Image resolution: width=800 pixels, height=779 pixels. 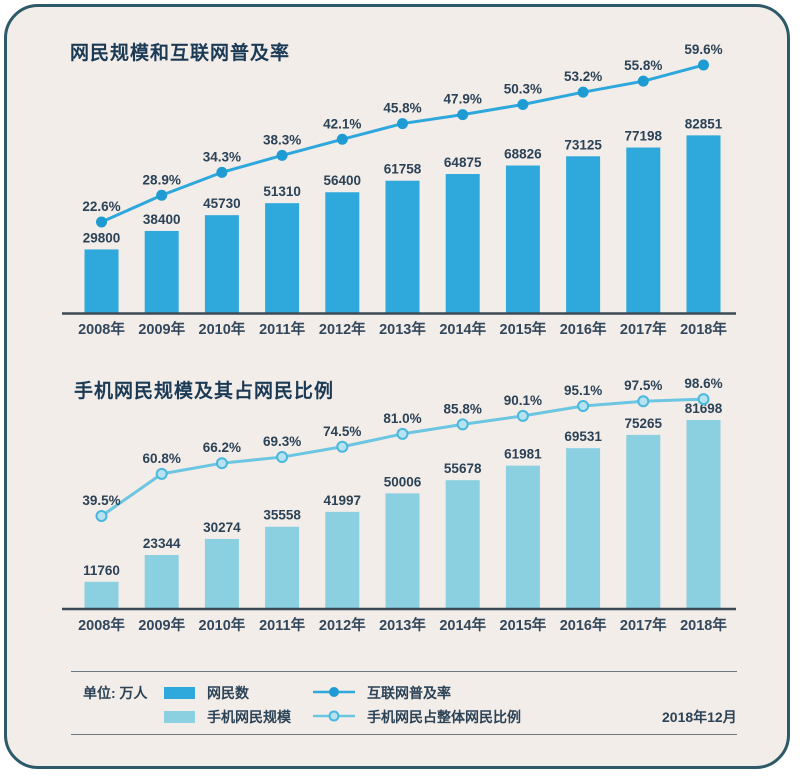 What do you see at coordinates (402, 418) in the screenshot?
I see `percent-label: 81.0%` at bounding box center [402, 418].